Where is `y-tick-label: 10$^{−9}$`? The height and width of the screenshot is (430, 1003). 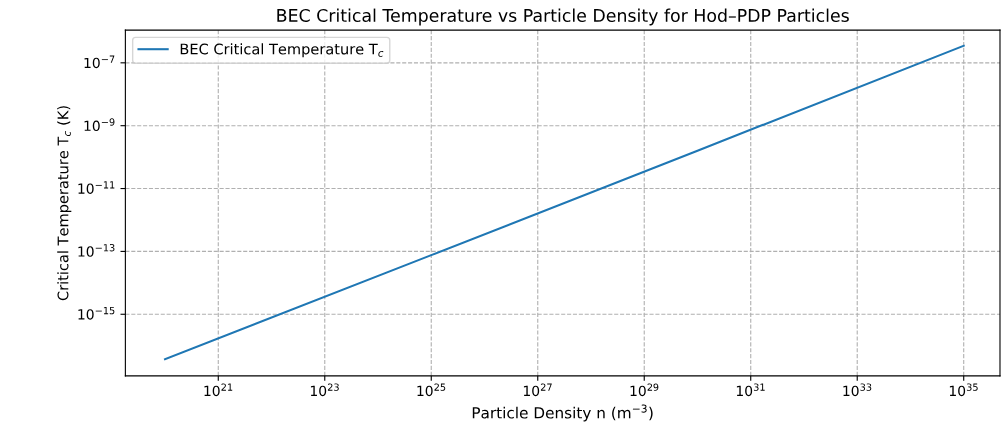 y-tick-label: 10$^{−9}$ is located at coordinates (99, 125).